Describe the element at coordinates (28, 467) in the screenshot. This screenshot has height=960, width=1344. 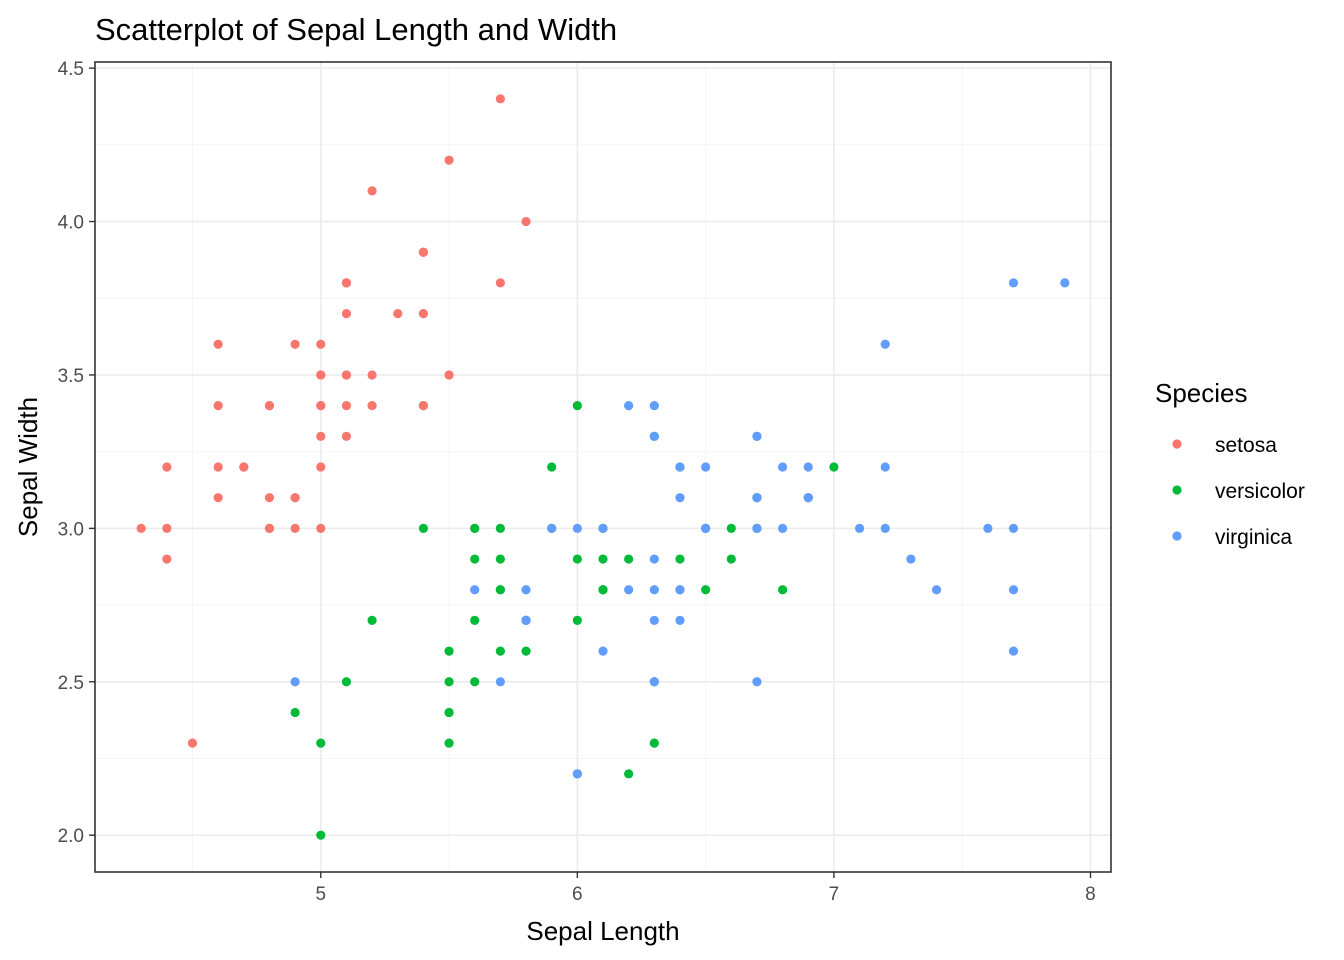
I see `y-axis-title: Sepal Width` at that location.